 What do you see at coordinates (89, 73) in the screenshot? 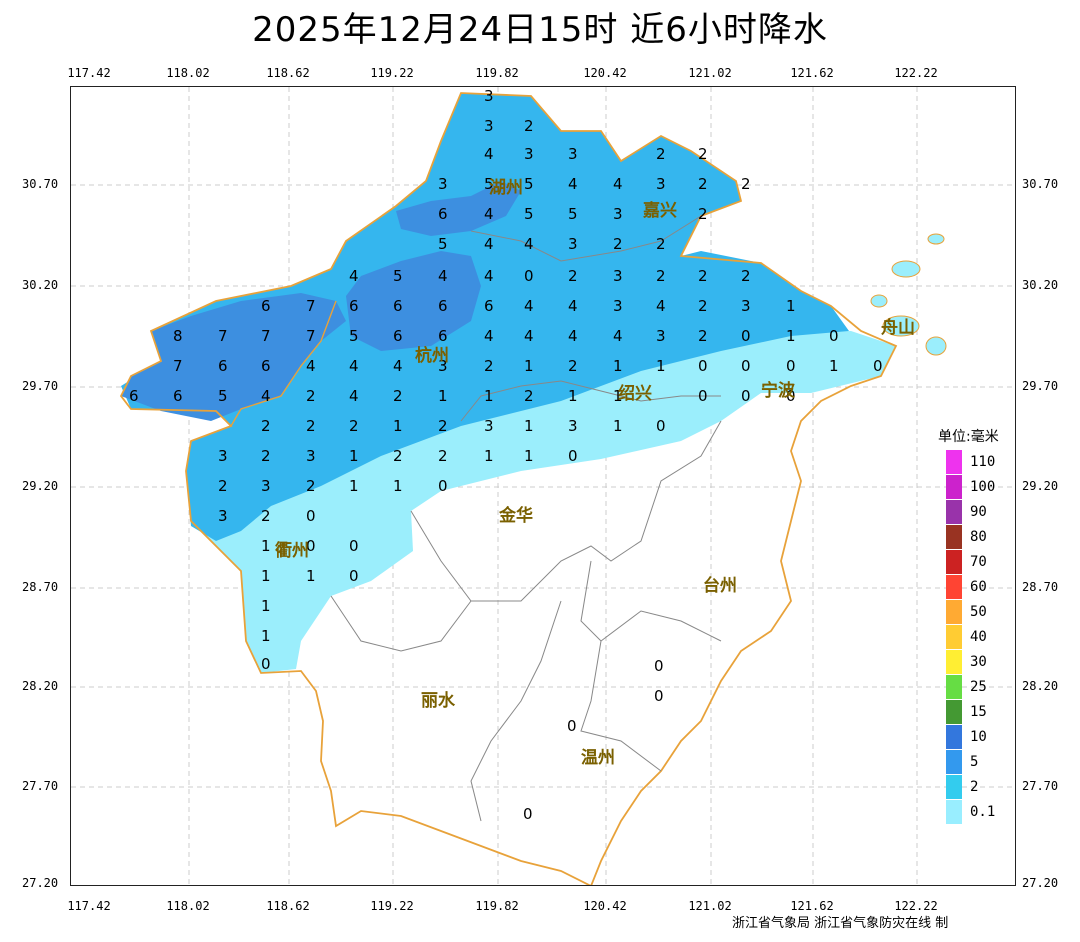
I see `x-tick: 117.42` at bounding box center [89, 73].